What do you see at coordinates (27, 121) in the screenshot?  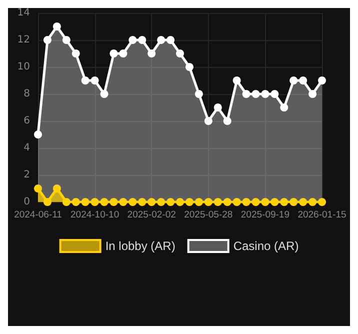 I see `y-tick-label: 6` at bounding box center [27, 121].